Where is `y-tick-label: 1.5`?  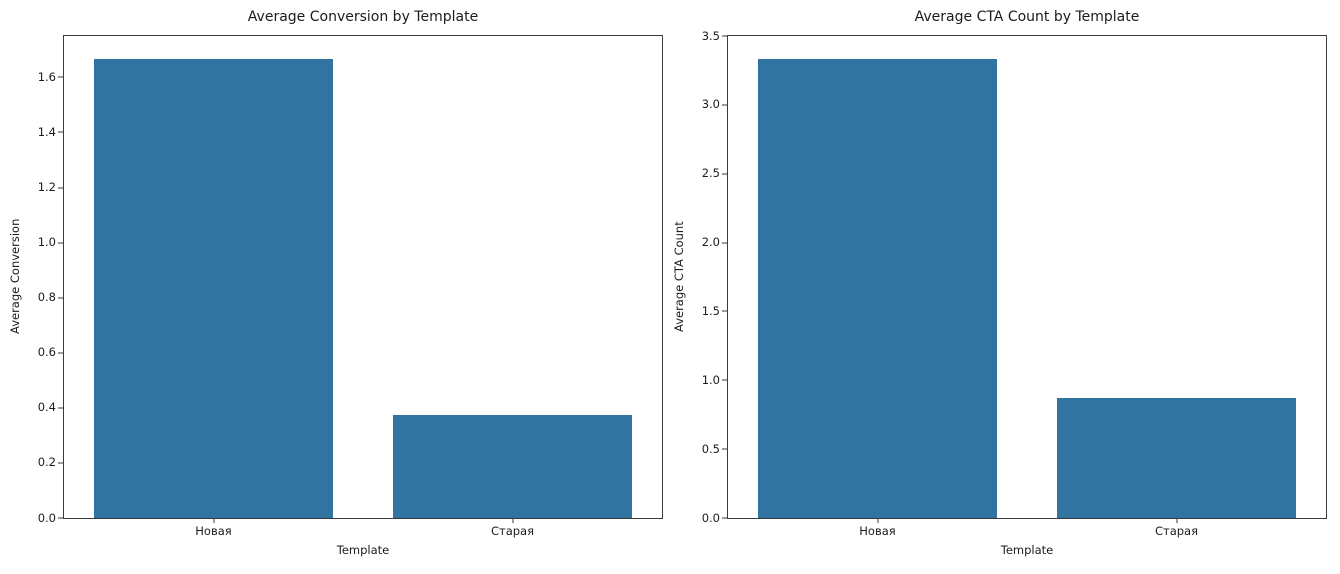 y-tick-label: 1.5 is located at coordinates (710, 310).